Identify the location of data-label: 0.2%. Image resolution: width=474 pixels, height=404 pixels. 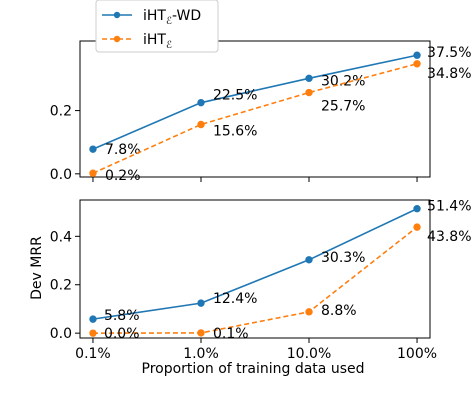
(123, 176).